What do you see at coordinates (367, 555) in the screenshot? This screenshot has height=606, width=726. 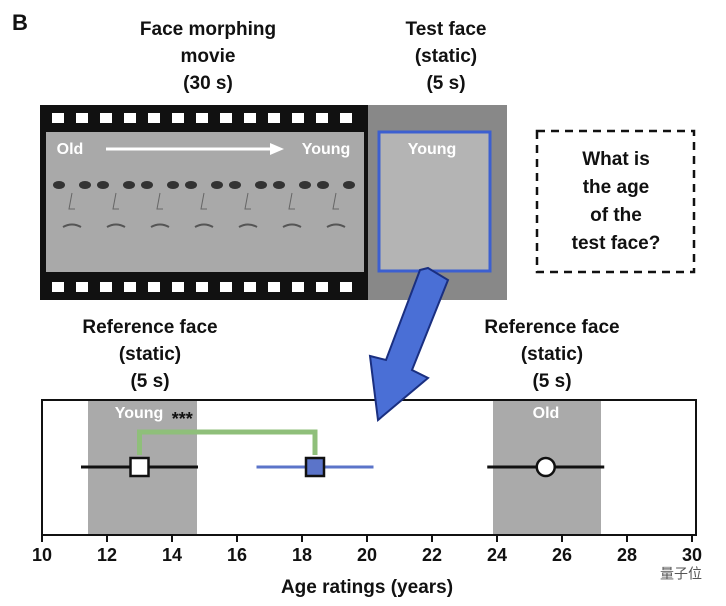 I see `x-tick-label: 20` at bounding box center [367, 555].